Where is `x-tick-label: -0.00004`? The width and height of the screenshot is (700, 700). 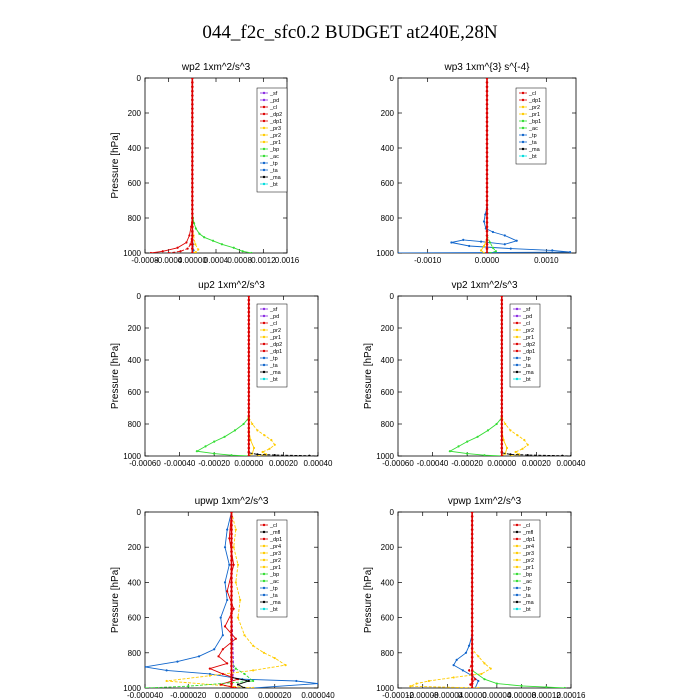 x-tick-label: -0.00004 is located at coordinates (448, 695).